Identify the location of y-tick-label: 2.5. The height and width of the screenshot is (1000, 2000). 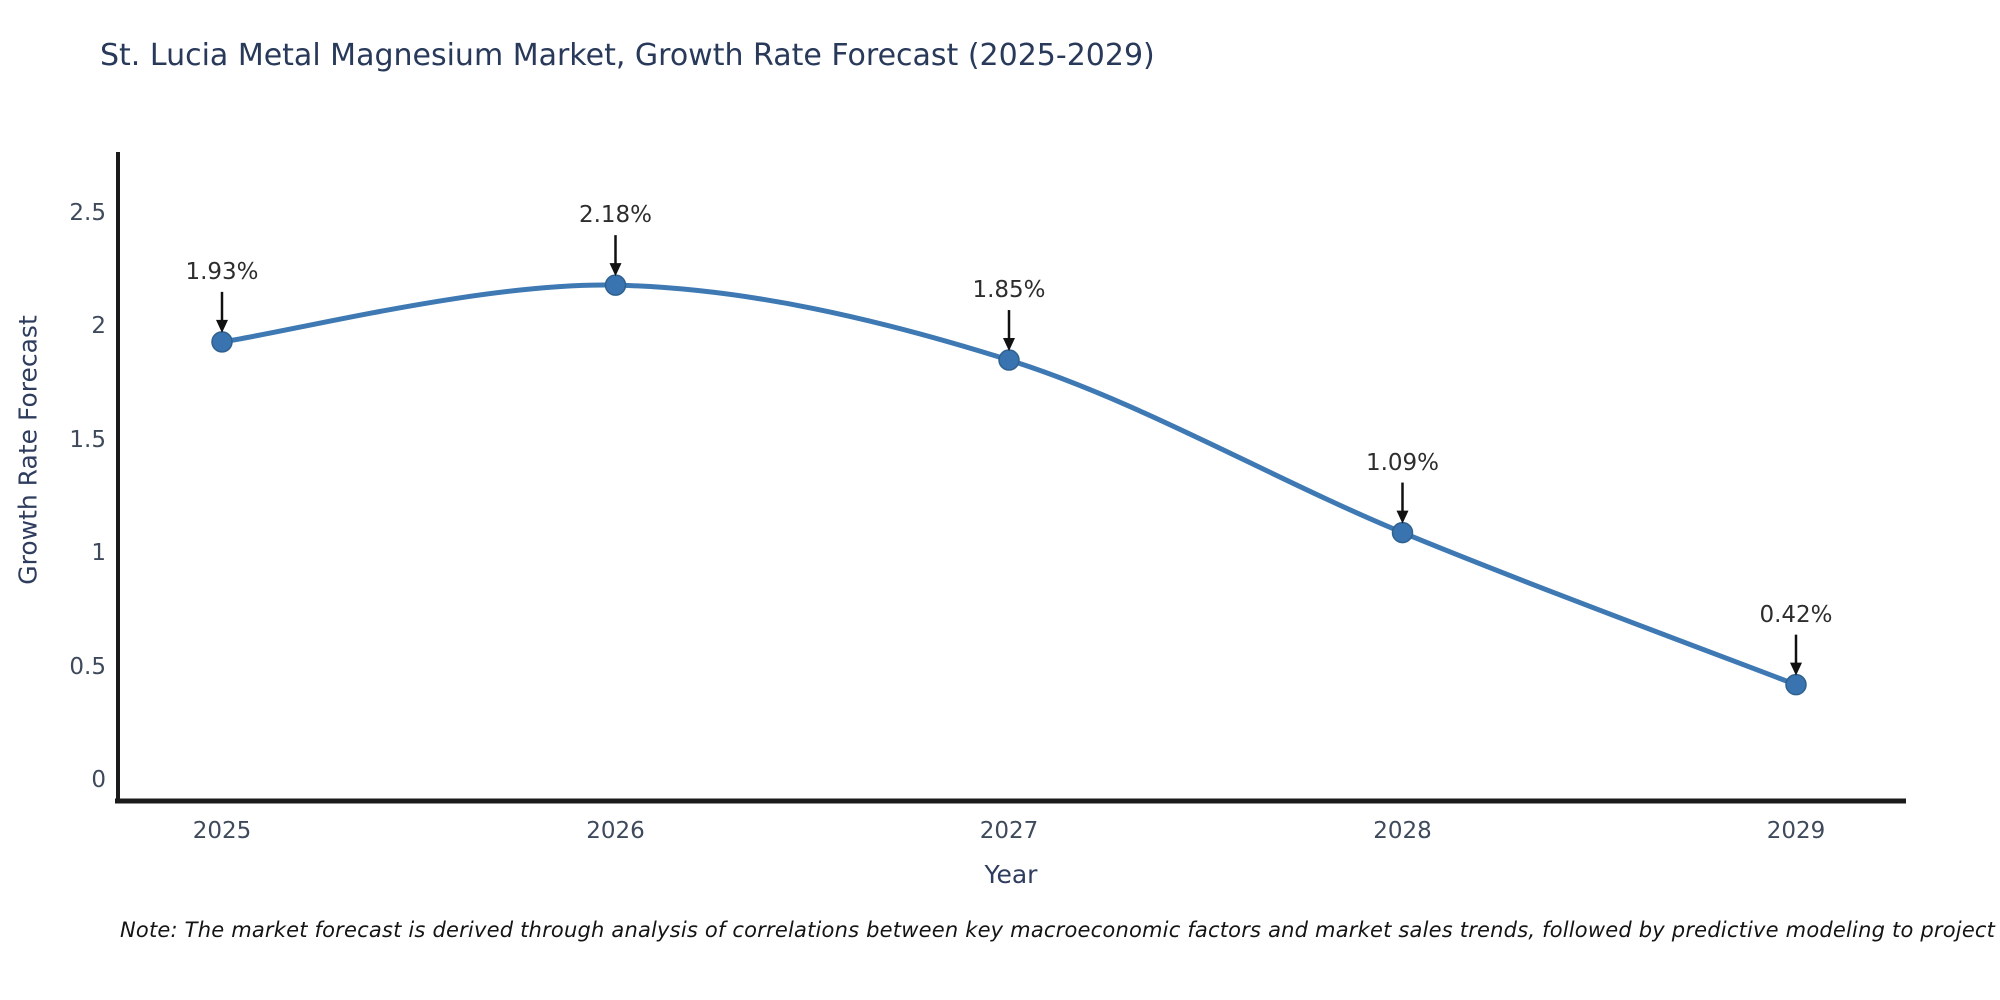
(87, 212).